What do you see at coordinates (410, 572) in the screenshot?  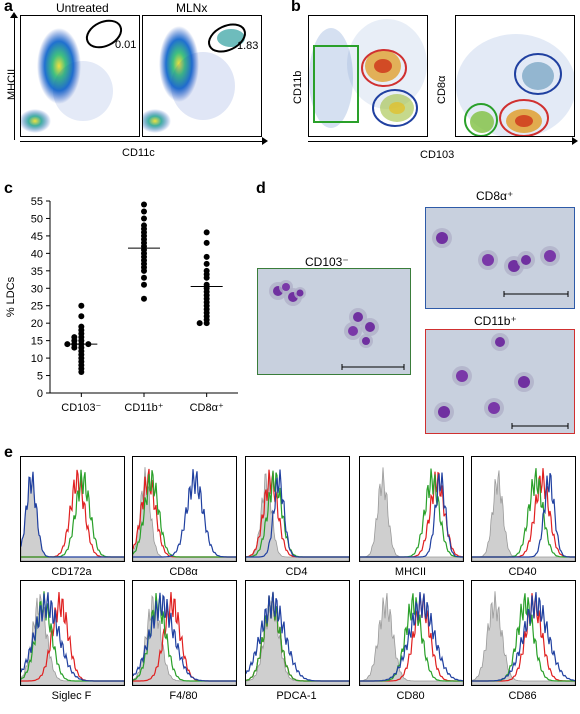 I see `histogram-label: MHCII` at bounding box center [410, 572].